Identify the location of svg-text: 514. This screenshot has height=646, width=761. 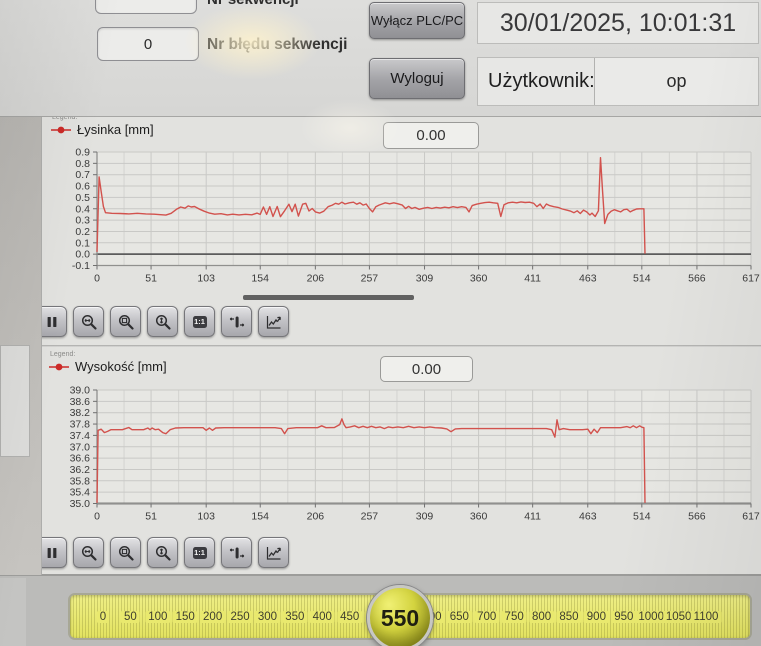
(642, 279).